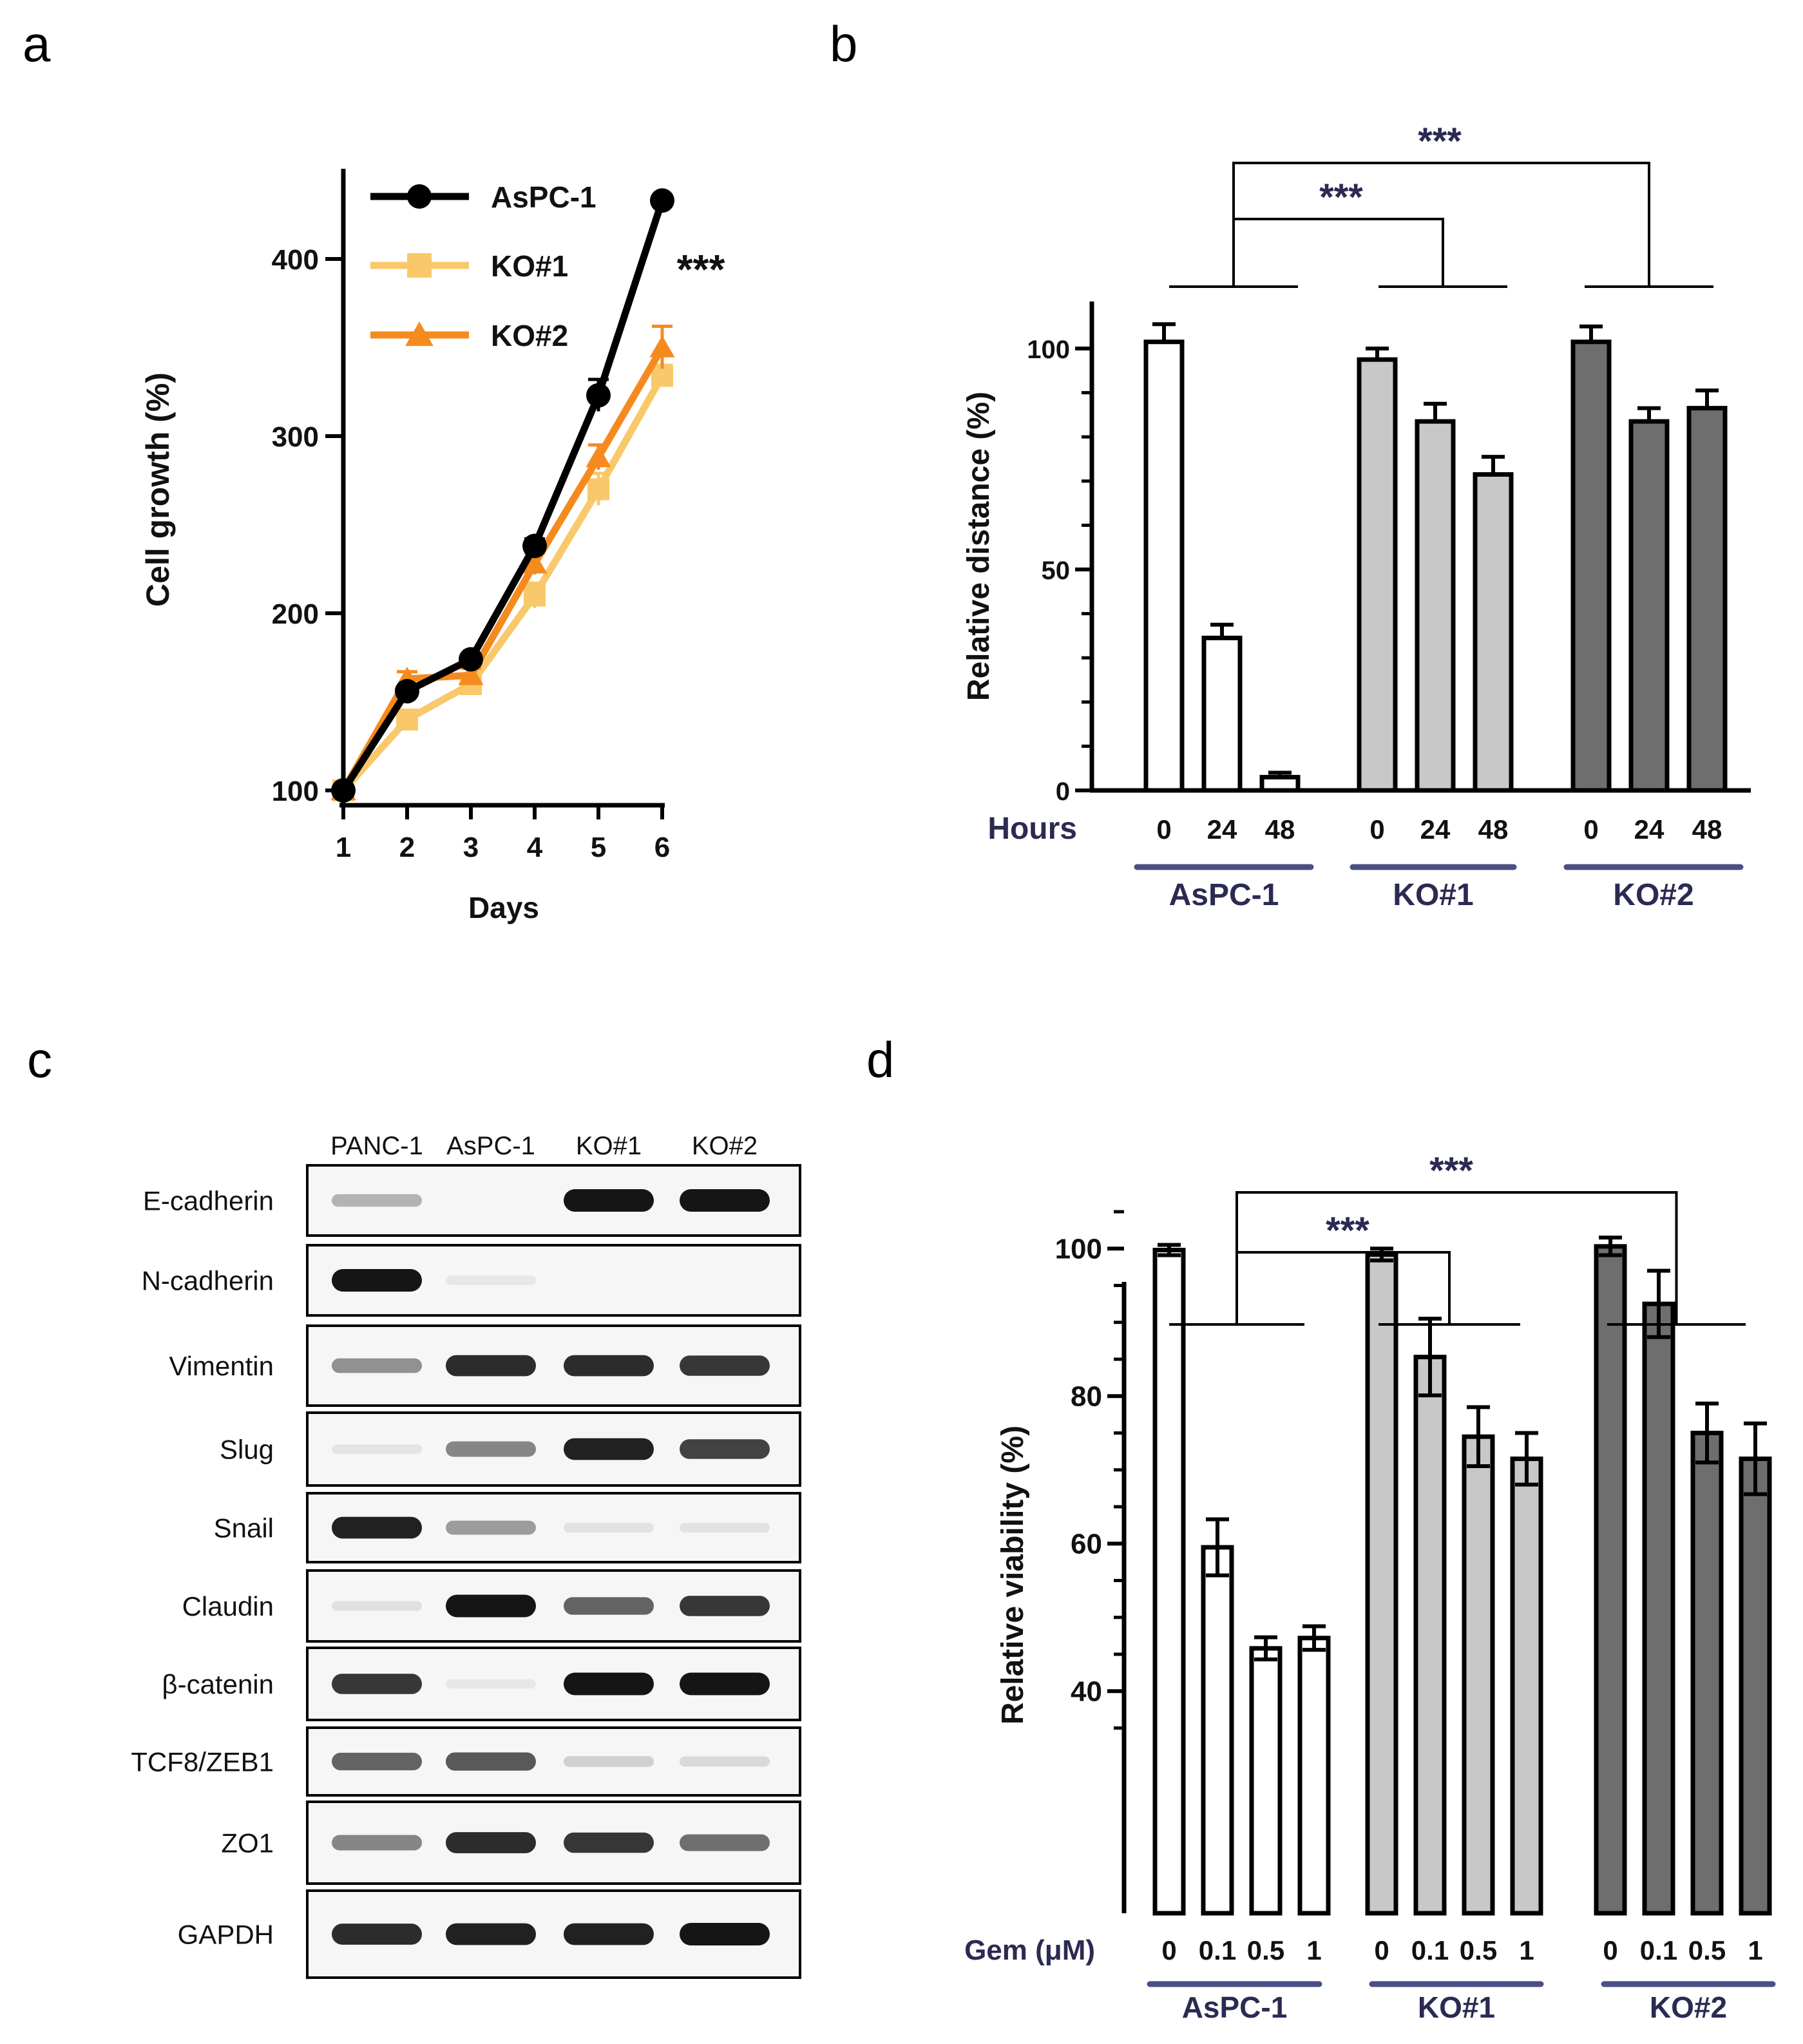  I want to click on blot-row-label: Vimentin, so click(221, 1366).